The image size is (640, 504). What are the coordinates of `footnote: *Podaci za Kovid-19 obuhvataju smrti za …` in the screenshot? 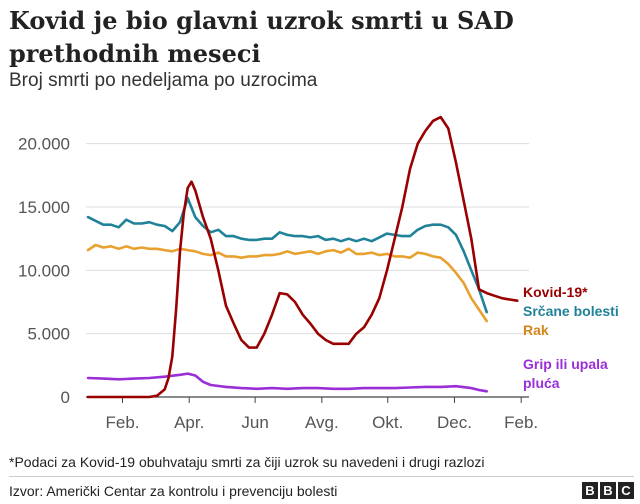 It's located at (247, 462).